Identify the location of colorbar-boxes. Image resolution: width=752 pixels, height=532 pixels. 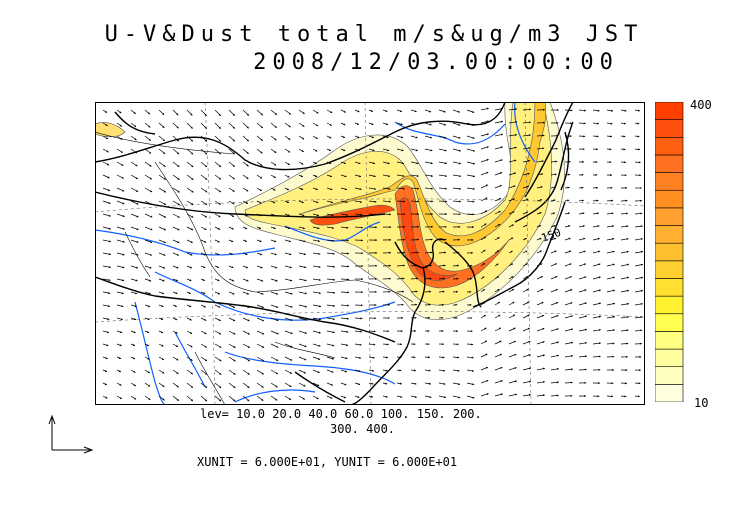
(669, 252).